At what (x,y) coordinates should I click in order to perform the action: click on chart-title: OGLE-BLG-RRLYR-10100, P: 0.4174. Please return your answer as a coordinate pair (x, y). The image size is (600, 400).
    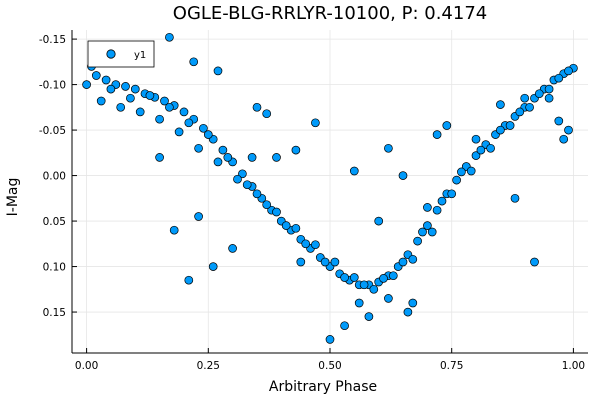
    Looking at the image, I should click on (330, 13).